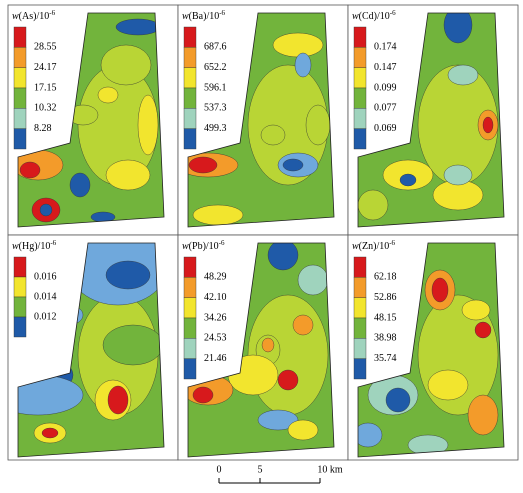  Describe the element at coordinates (43, 128) in the screenshot. I see `legend-label: 8.28` at that location.